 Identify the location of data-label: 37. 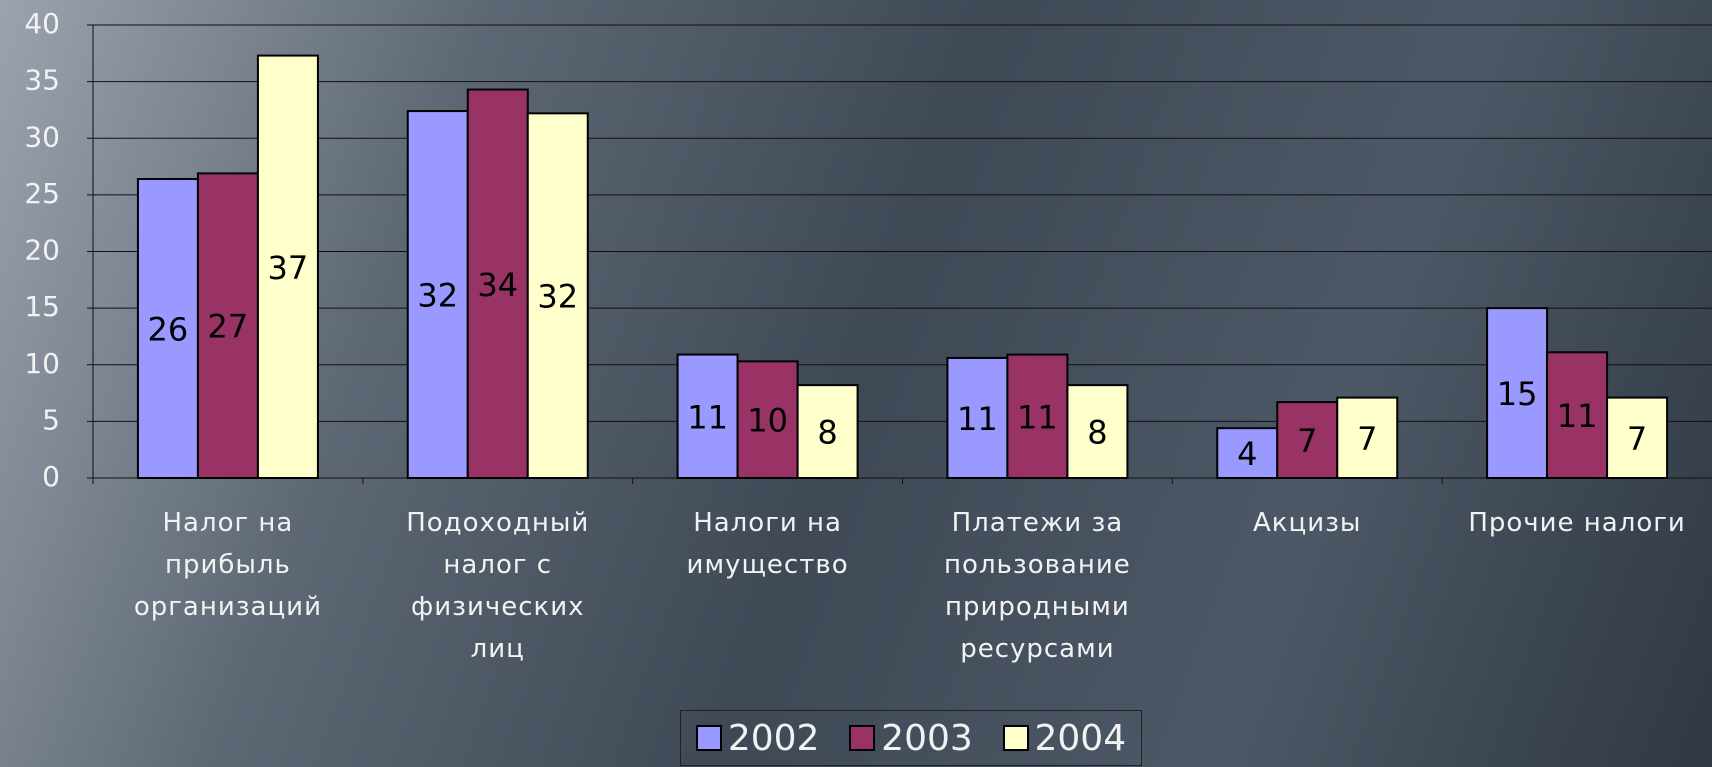
(288, 268).